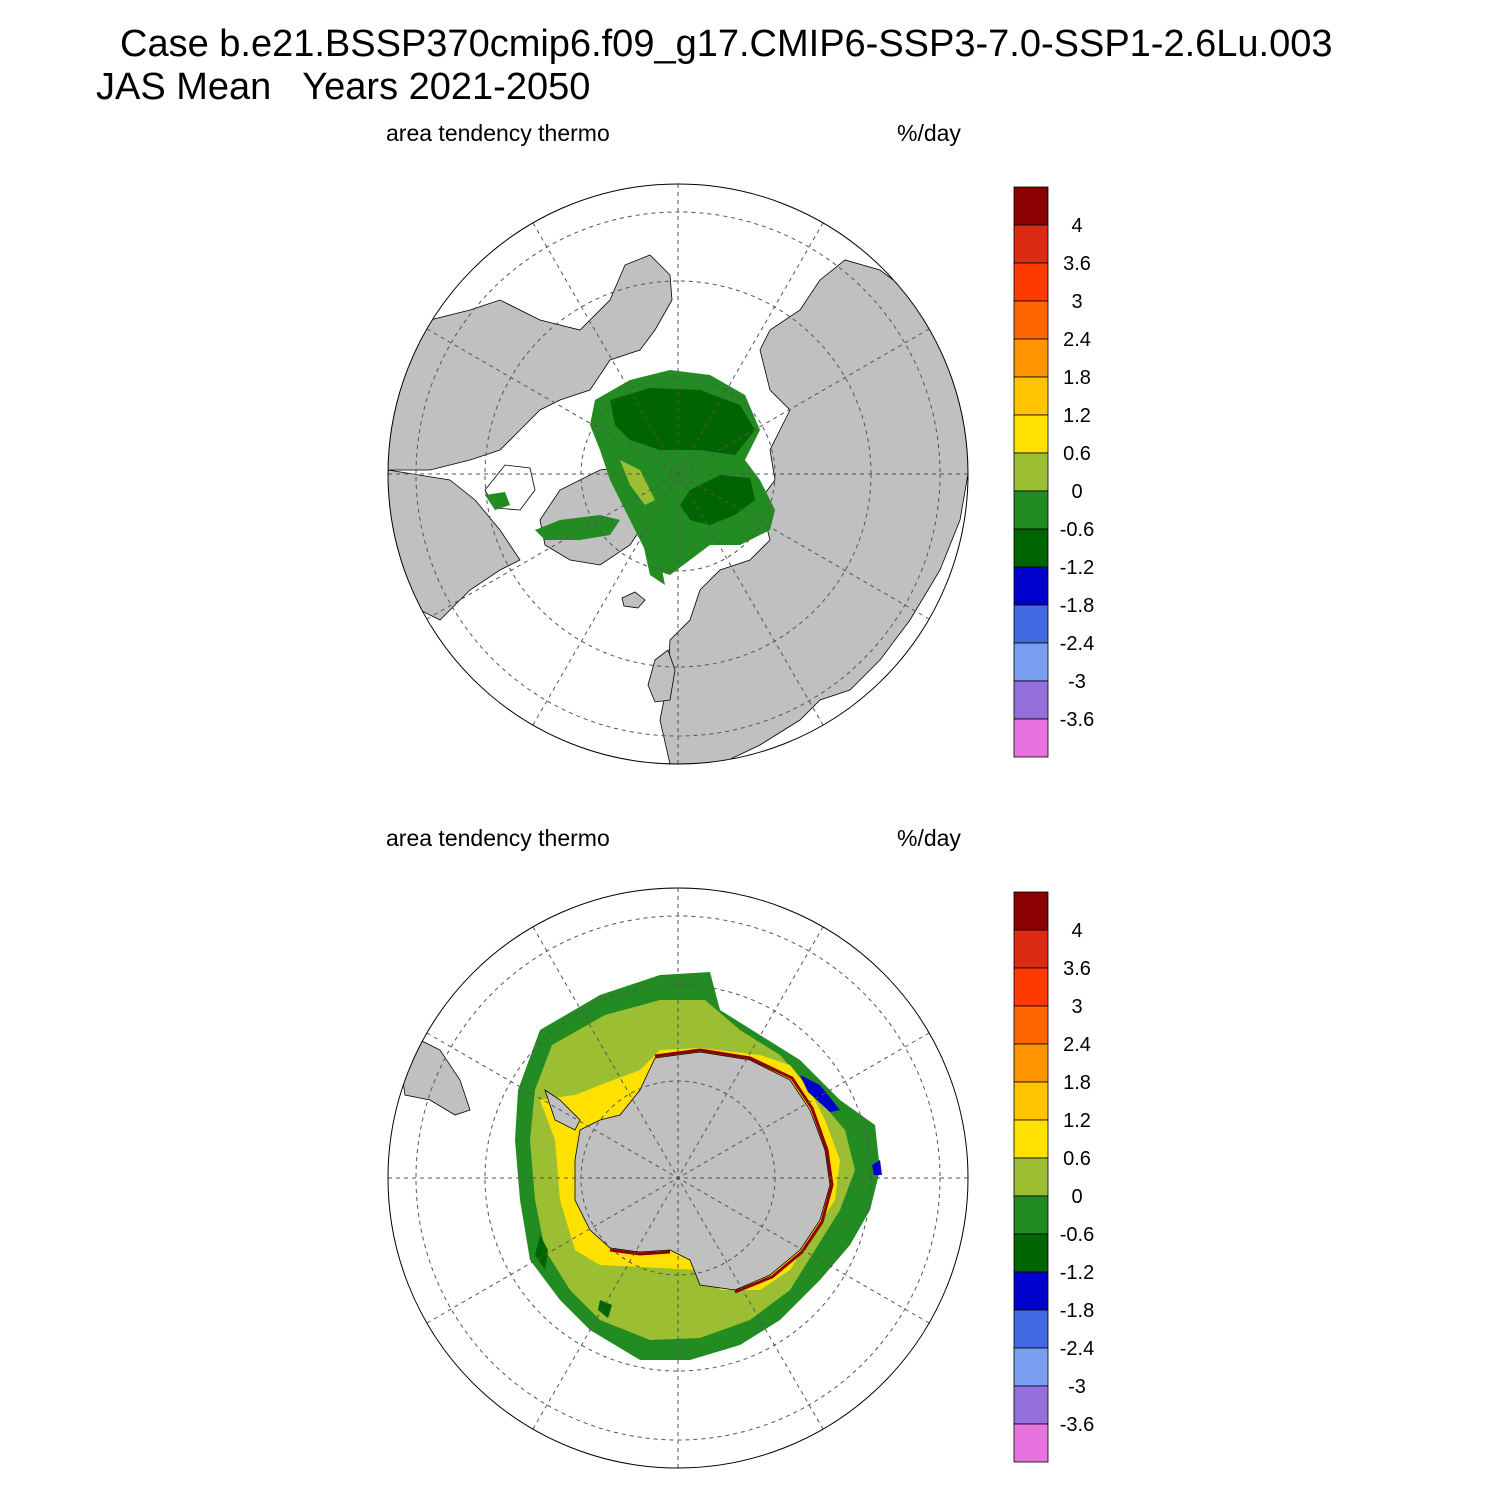 Image resolution: width=1500 pixels, height=1500 pixels. What do you see at coordinates (435, 1077) in the screenshot?
I see `south-america-land` at bounding box center [435, 1077].